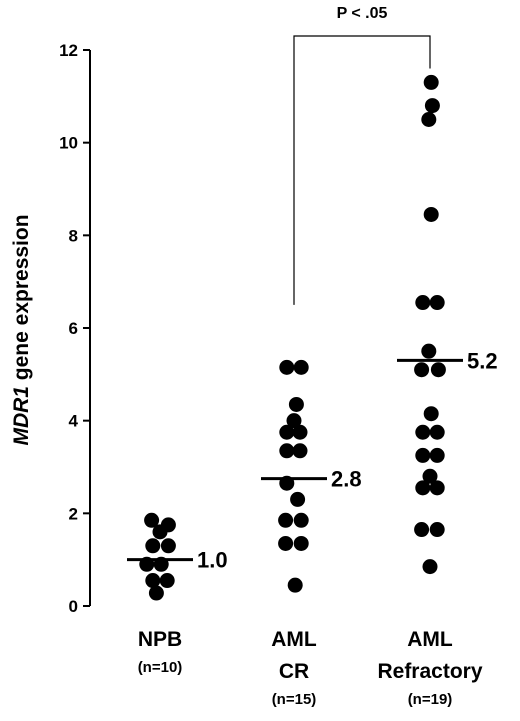  What do you see at coordinates (73, 235) in the screenshot?
I see `y-tick-label: 8` at bounding box center [73, 235].